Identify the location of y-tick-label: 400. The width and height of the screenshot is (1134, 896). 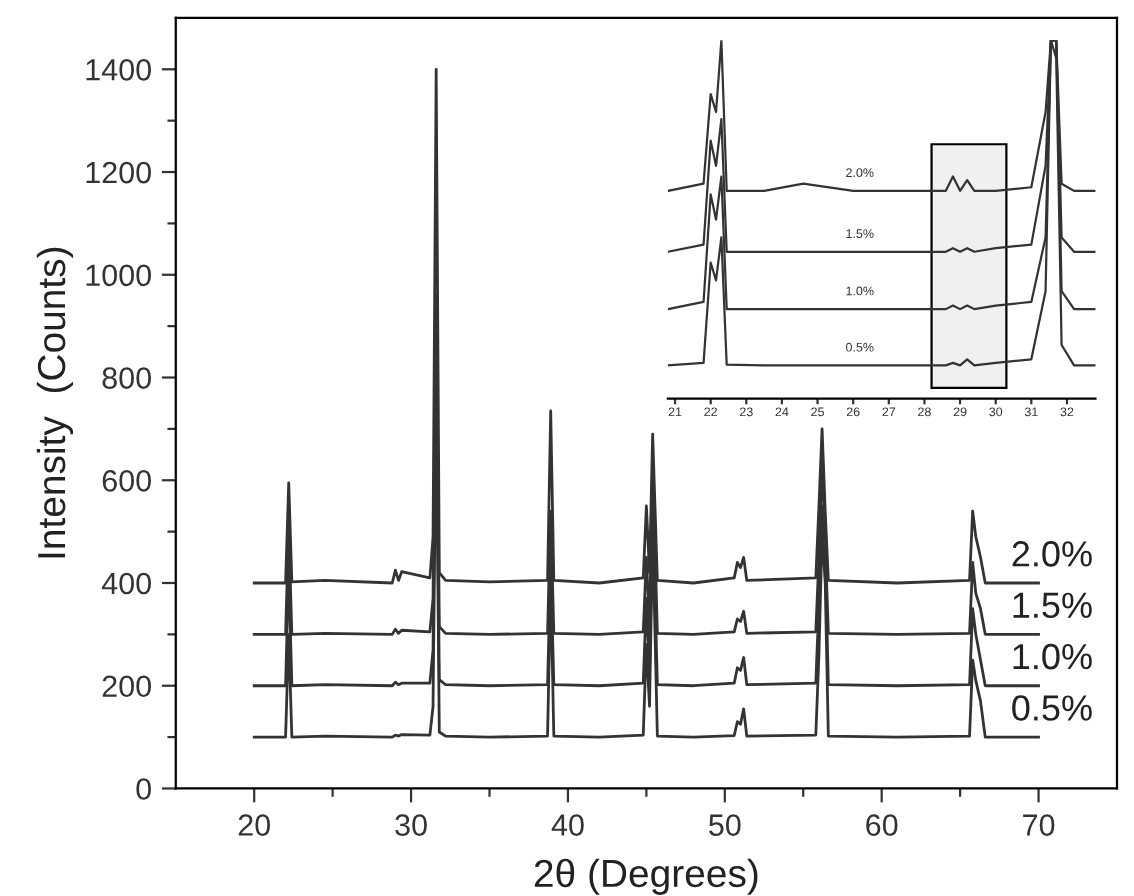
(126, 583).